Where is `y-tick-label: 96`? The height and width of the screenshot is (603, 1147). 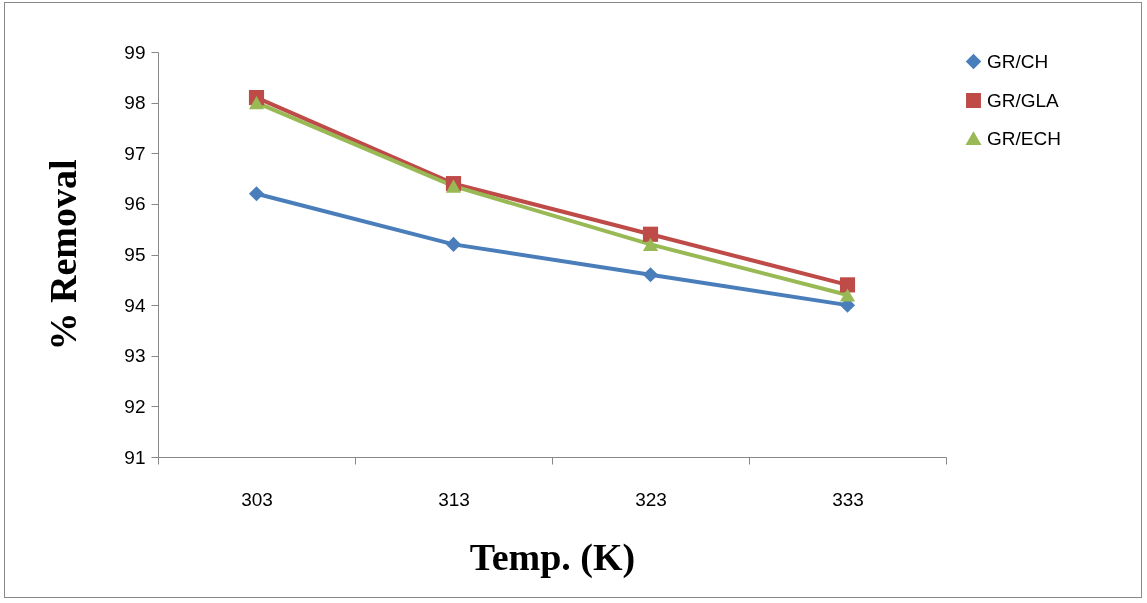 y-tick-label: 96 is located at coordinates (135, 204).